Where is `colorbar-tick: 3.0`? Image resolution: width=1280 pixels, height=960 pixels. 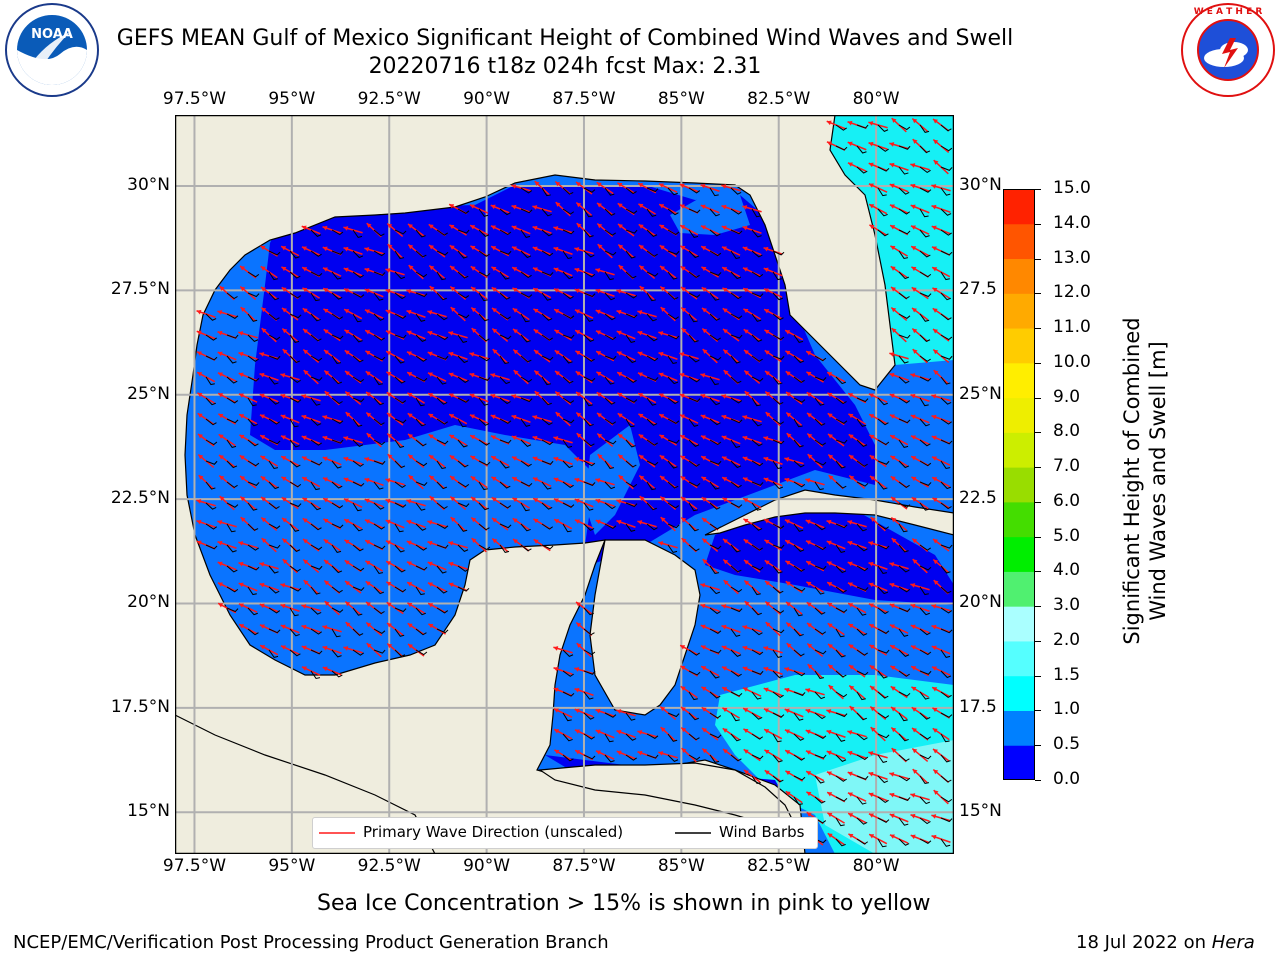 colorbar-tick: 3.0 is located at coordinates (1067, 605).